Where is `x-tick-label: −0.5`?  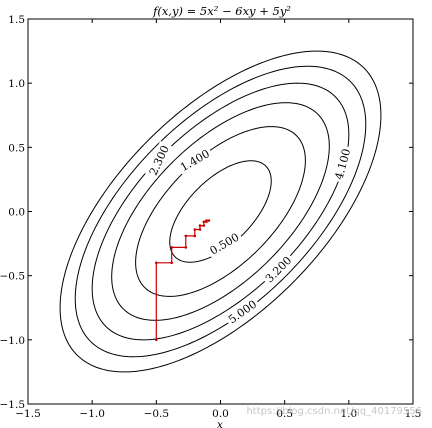
x-tick-label: −0.5 is located at coordinates (157, 414).